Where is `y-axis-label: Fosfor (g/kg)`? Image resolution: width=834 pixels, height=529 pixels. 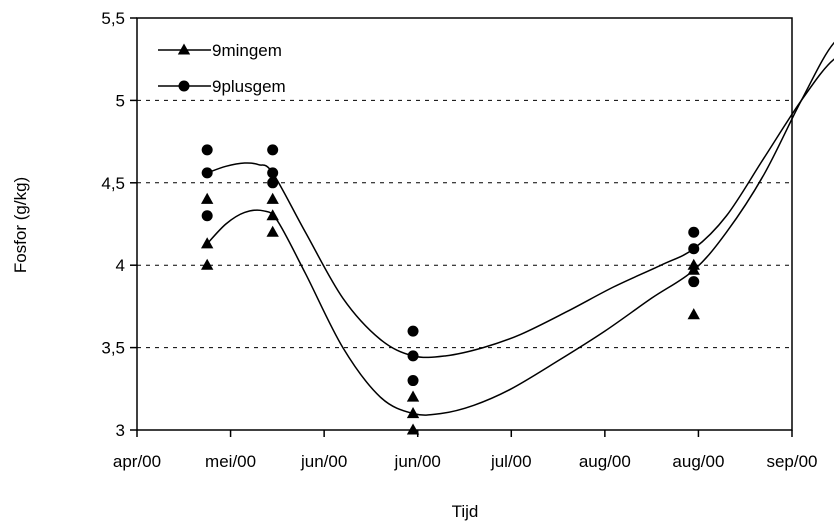
y-axis-label: Fosfor (g/kg) is located at coordinates (20, 225).